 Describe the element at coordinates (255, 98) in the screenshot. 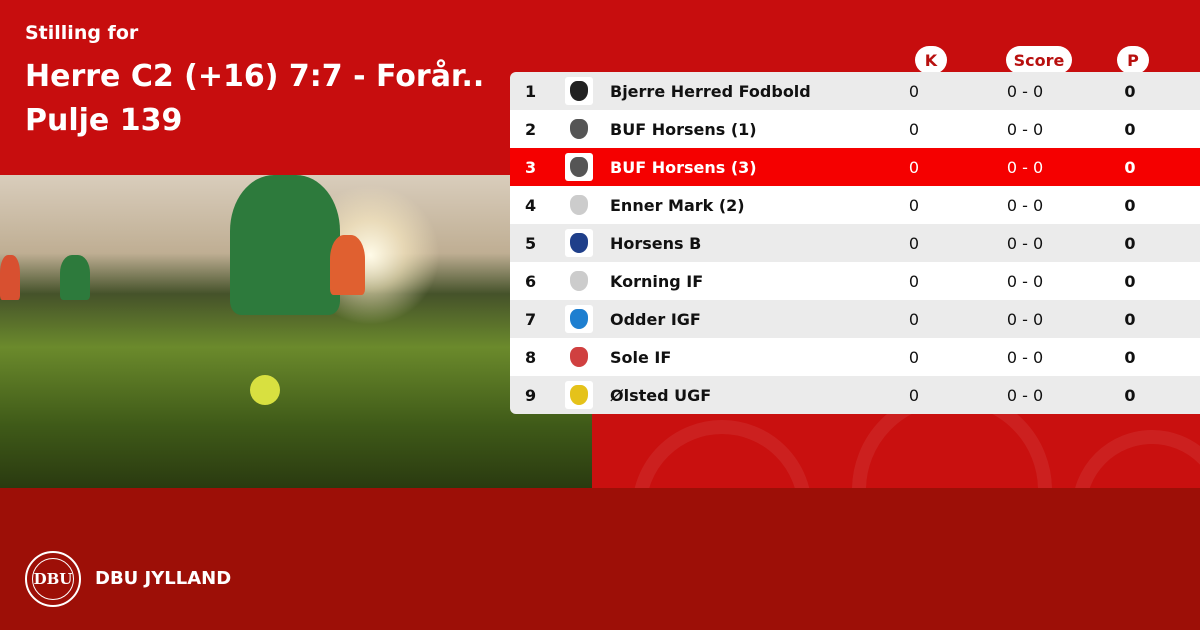

I see `page-title: Herre C2 (+16) 7:7 - Forår.. Pulje 139` at that location.